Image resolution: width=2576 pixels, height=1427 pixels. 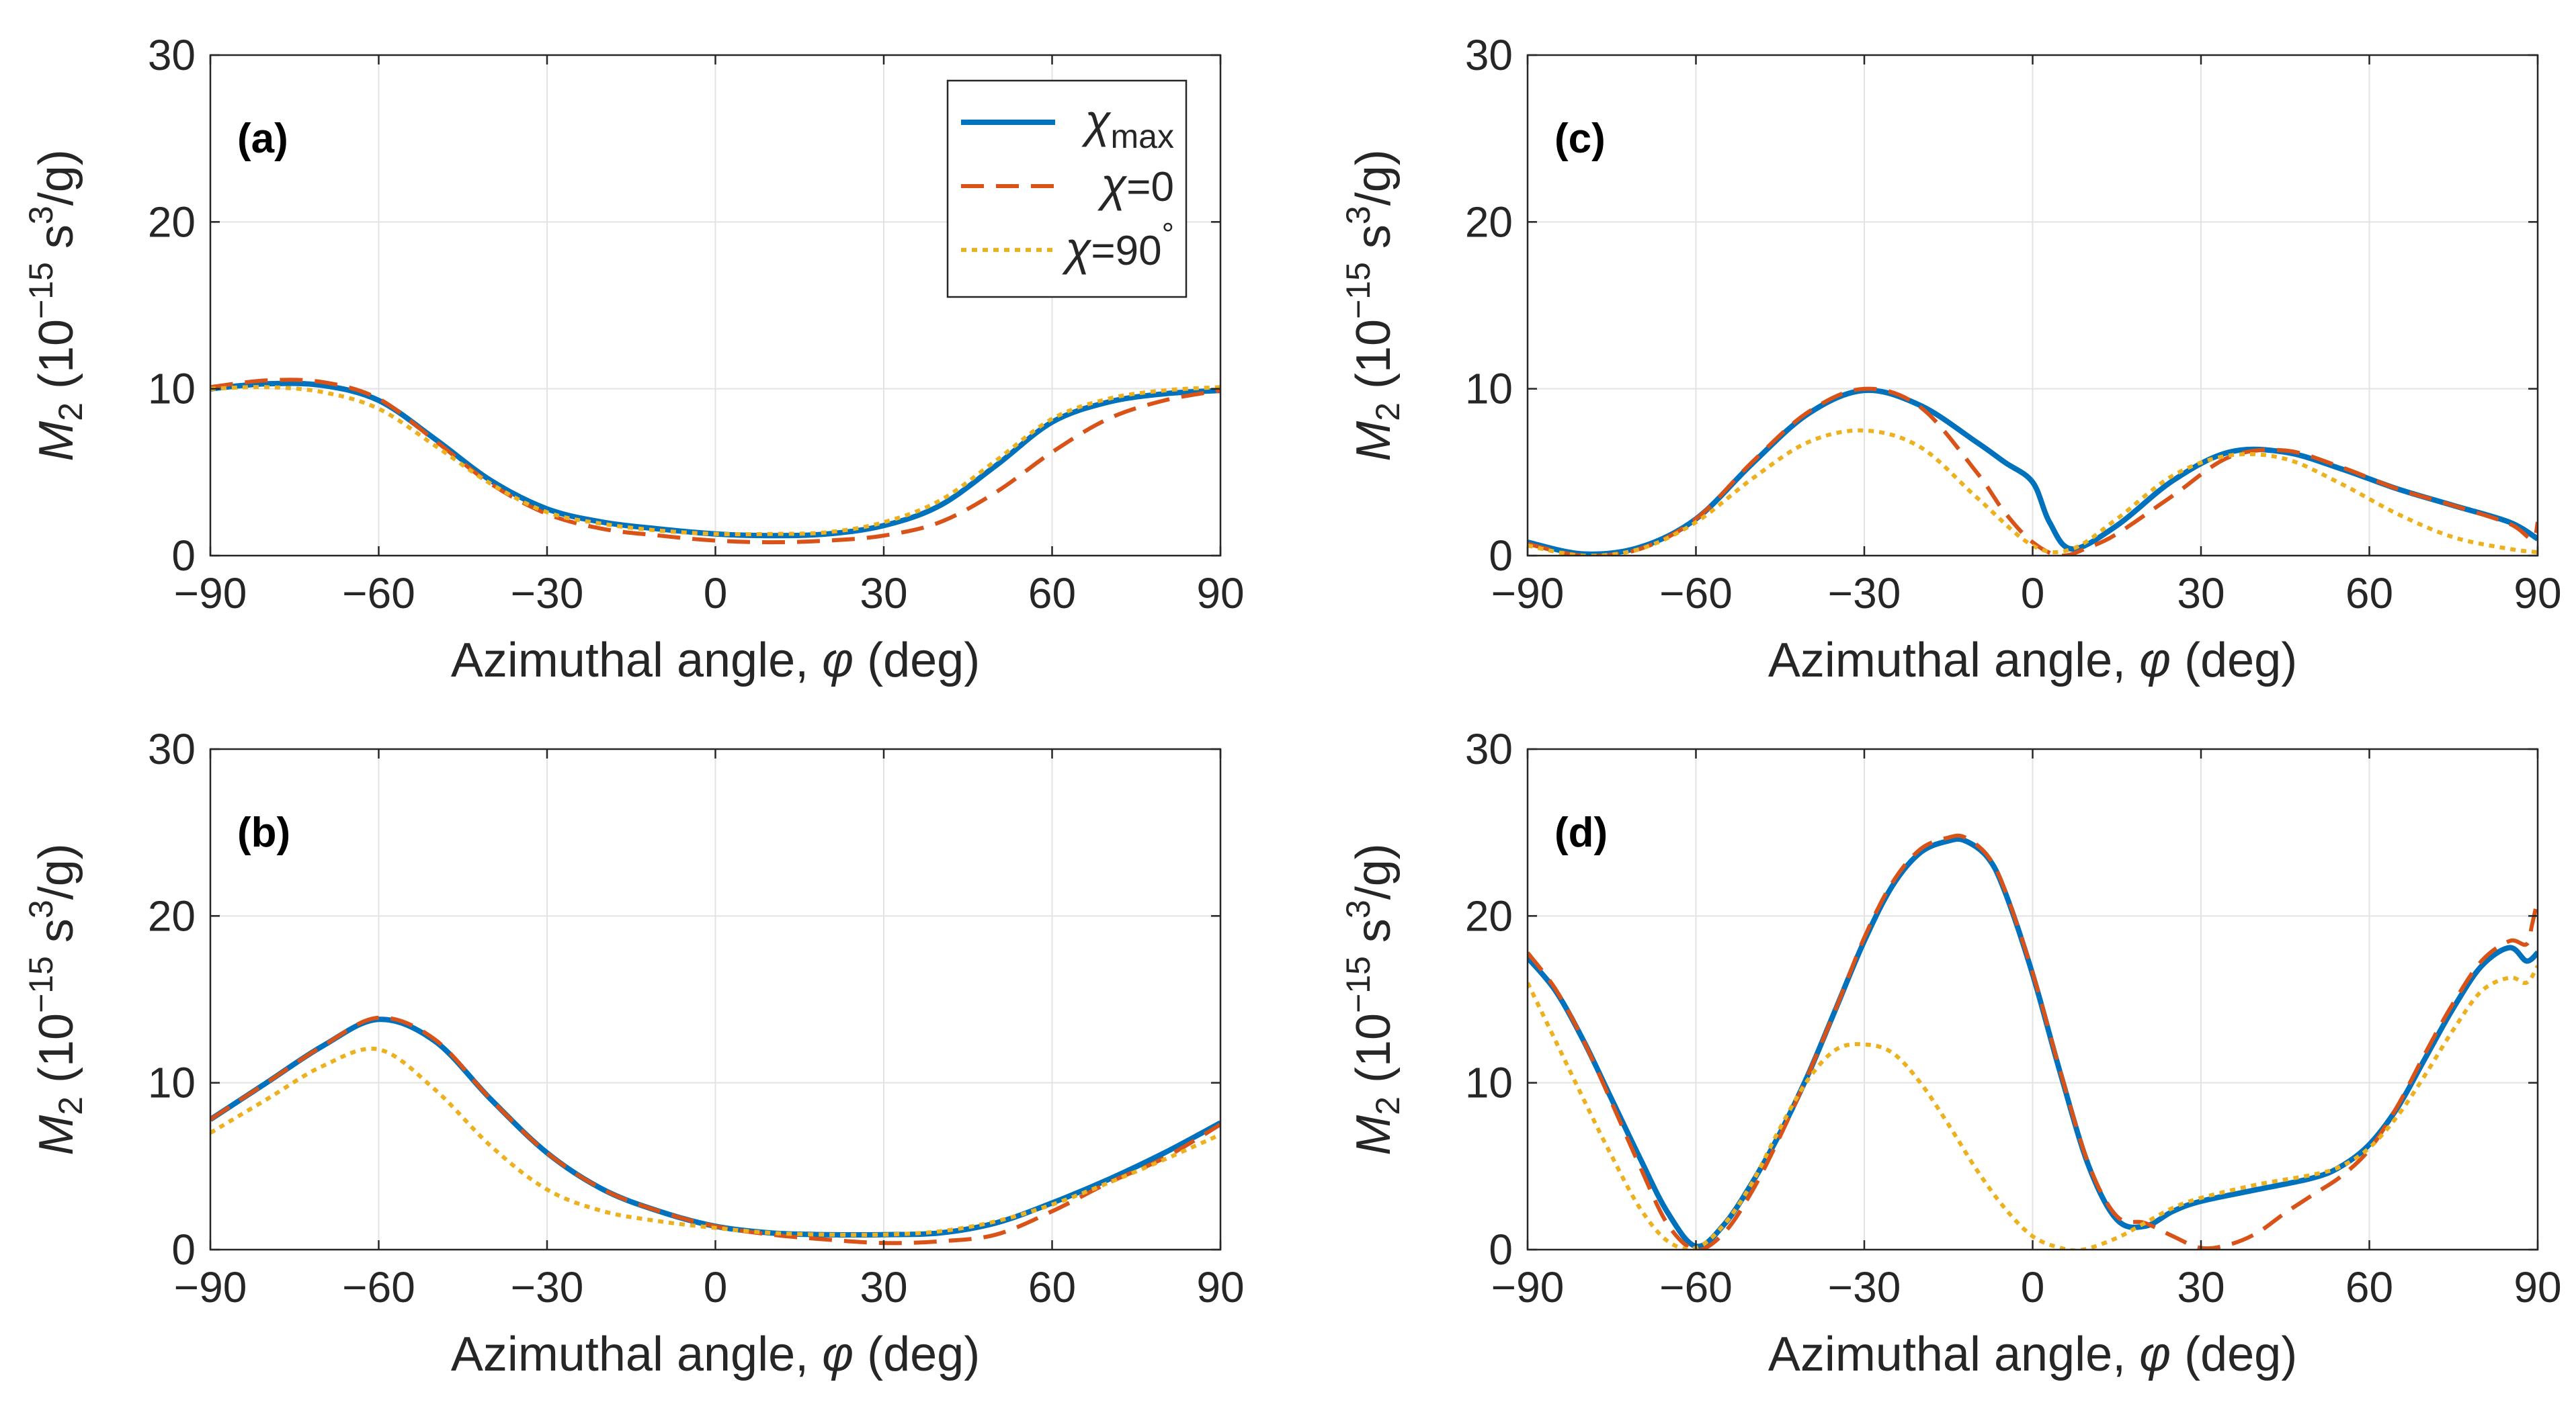 What do you see at coordinates (1581, 833) in the screenshot?
I see `panel-label: (d)` at bounding box center [1581, 833].